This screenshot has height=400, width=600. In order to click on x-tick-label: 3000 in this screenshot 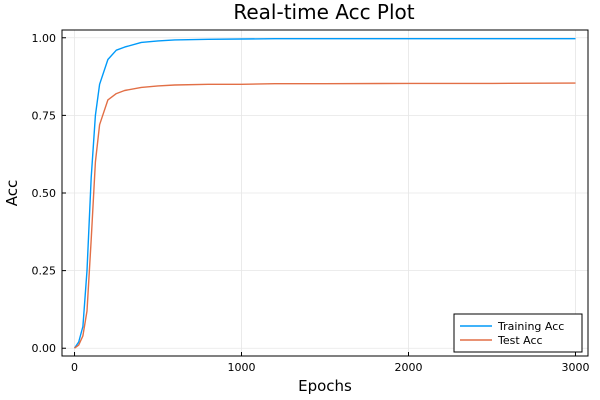, I will do `click(575, 367)`.